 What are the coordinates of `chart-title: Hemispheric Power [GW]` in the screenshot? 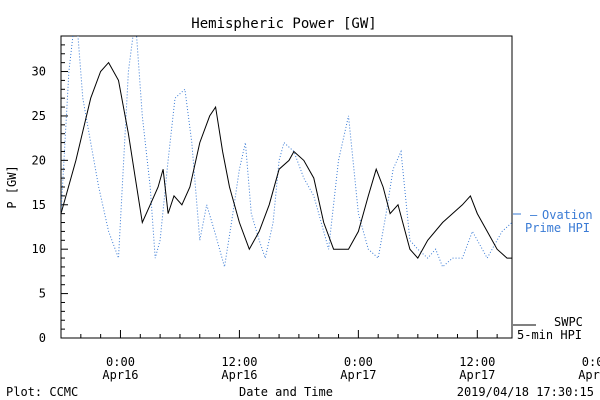 It's located at (283, 24).